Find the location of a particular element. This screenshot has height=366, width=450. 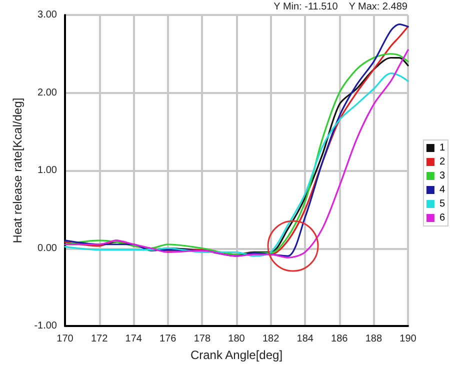

x-tick-label: 178 is located at coordinates (202, 339).